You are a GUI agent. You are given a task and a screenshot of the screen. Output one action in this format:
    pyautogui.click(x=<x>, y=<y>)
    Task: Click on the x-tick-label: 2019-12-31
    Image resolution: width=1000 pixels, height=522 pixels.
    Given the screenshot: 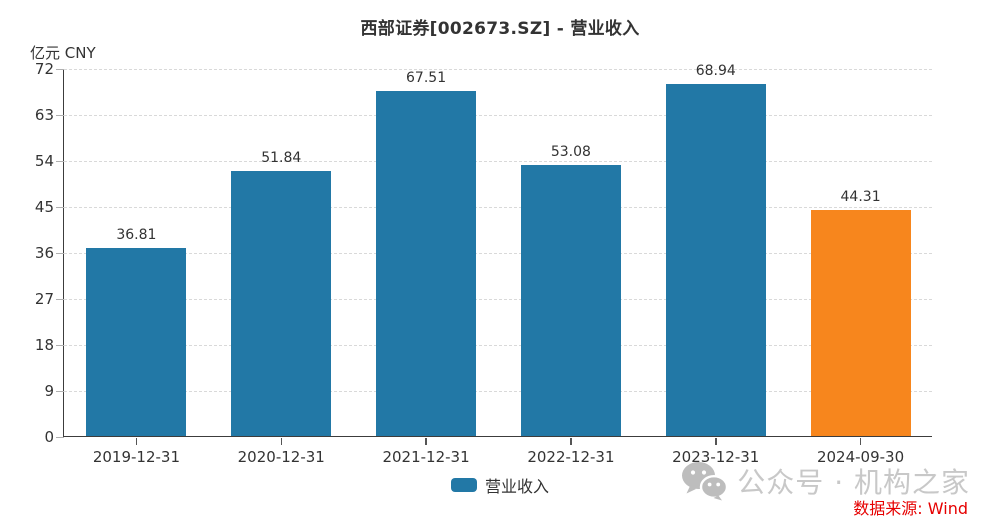 What is the action you would take?
    pyautogui.click(x=136, y=457)
    